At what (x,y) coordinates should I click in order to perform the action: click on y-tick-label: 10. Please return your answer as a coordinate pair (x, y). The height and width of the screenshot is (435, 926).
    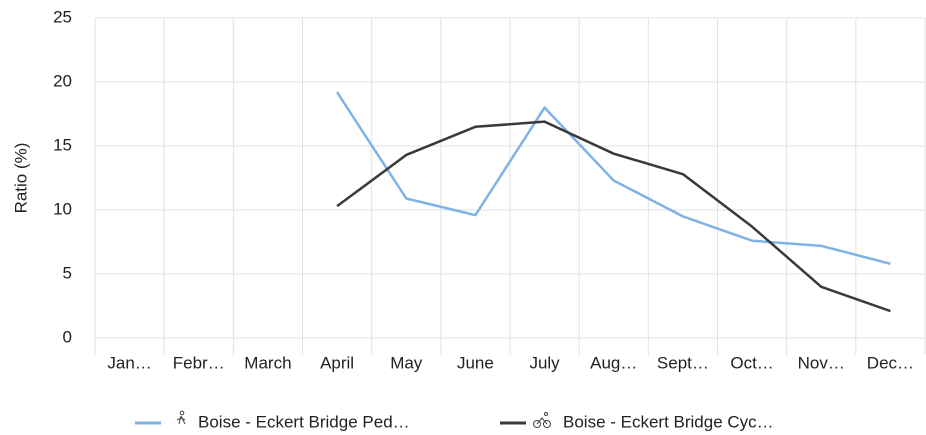
    Looking at the image, I should click on (62, 208).